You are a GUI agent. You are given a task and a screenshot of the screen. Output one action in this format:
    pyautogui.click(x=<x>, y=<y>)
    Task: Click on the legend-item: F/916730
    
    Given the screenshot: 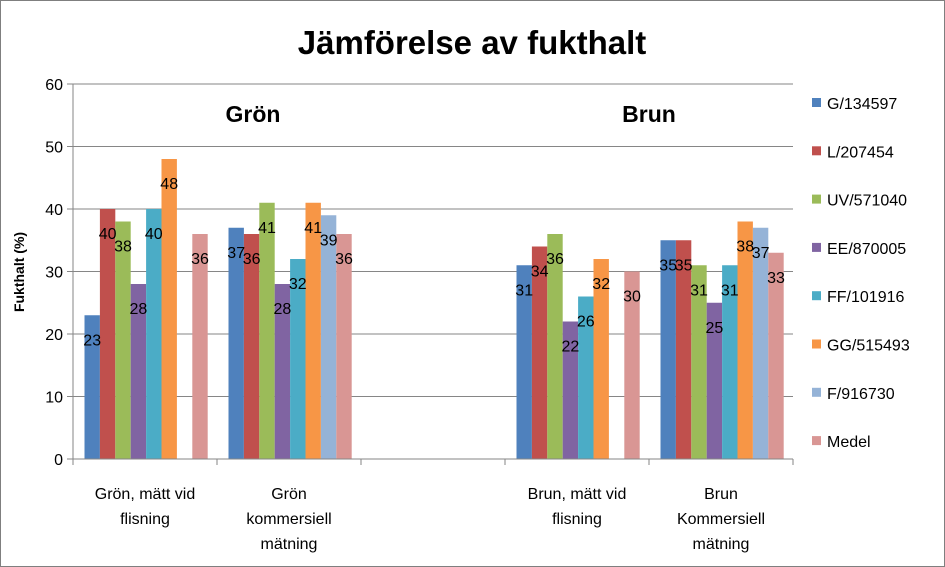 What is the action you would take?
    pyautogui.click(x=853, y=394)
    